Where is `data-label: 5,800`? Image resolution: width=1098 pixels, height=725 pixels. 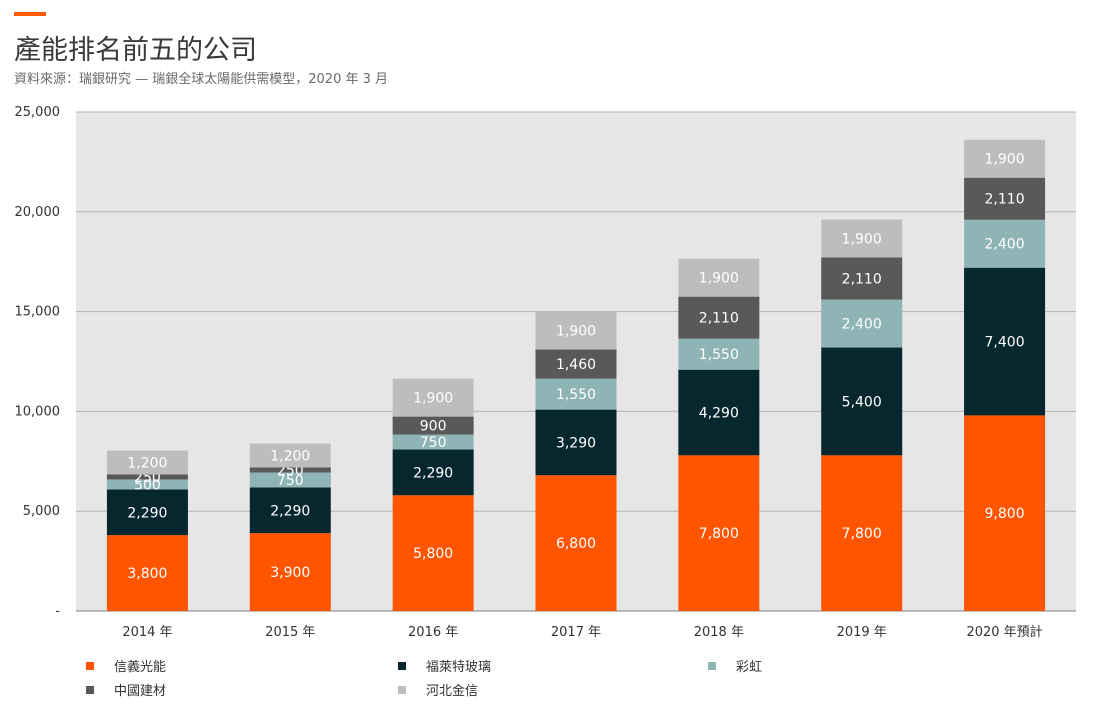 data-label: 5,800 is located at coordinates (433, 554).